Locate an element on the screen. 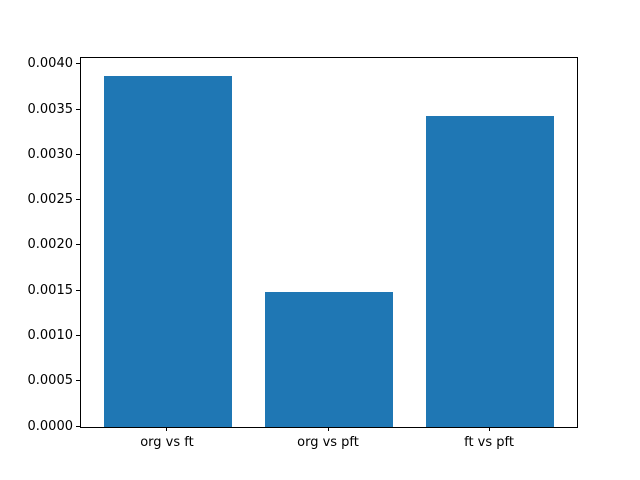 This screenshot has width=640, height=480. bar-org-vs-ft is located at coordinates (168, 251).